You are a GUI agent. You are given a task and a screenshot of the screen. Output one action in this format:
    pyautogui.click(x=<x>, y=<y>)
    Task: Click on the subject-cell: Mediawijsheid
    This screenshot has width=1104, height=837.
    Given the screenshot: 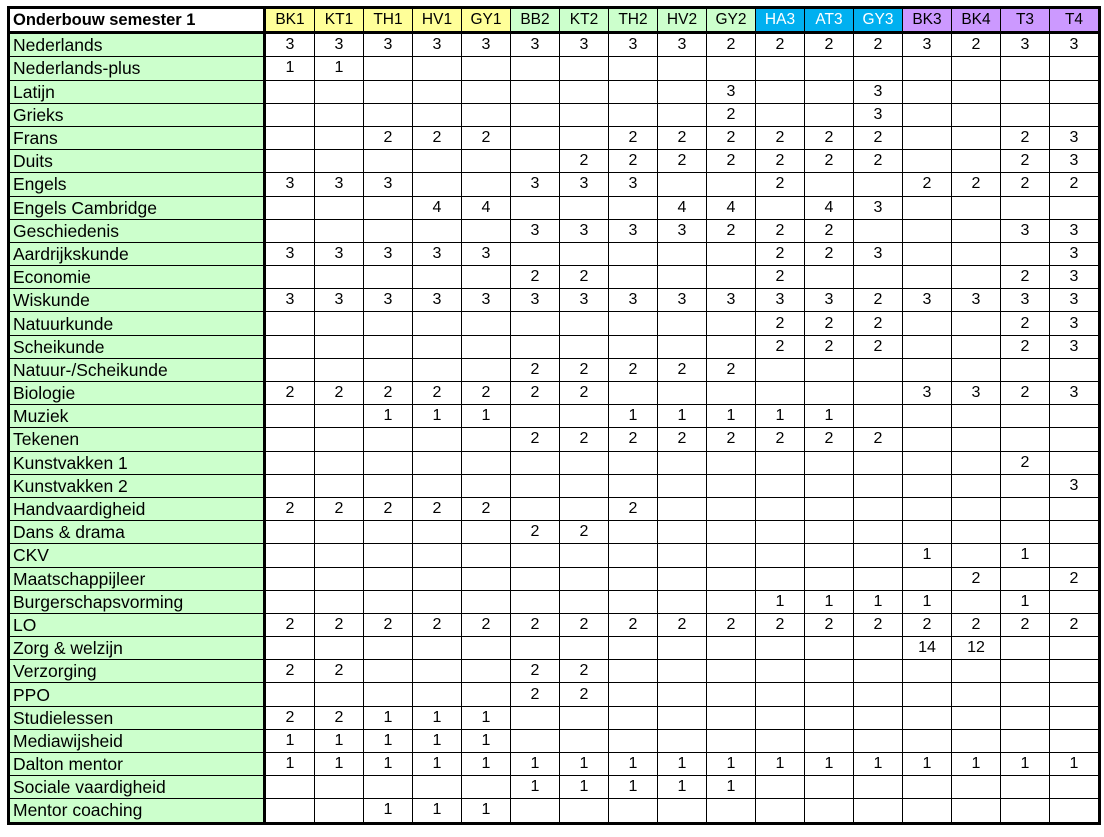 What is the action you would take?
    pyautogui.click(x=137, y=741)
    